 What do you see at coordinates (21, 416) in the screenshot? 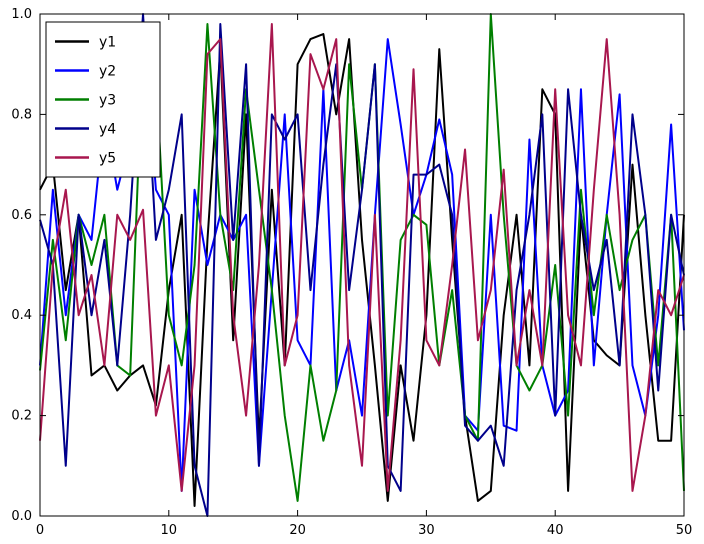
I see `y-tick-label: 0.2` at bounding box center [21, 416].